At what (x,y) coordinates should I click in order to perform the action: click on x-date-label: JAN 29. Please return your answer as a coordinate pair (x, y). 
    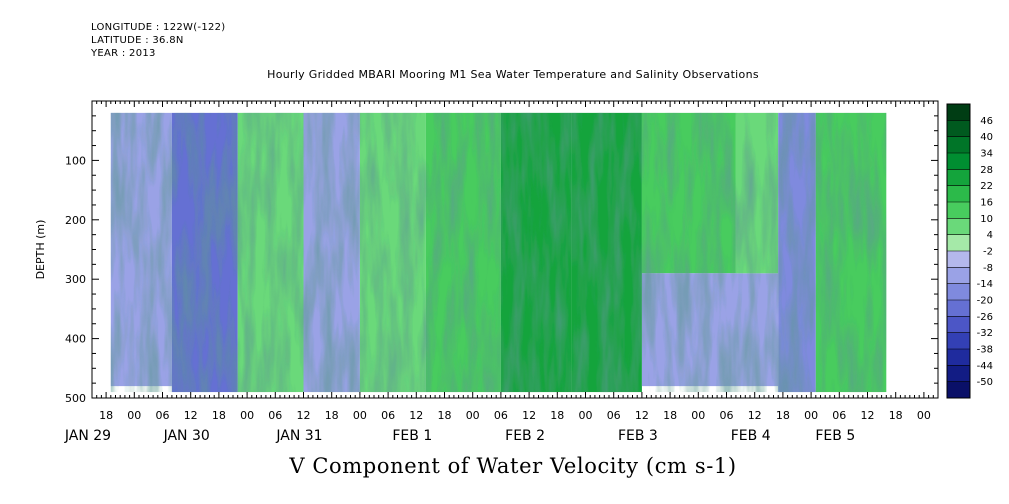
    Looking at the image, I should click on (87, 436).